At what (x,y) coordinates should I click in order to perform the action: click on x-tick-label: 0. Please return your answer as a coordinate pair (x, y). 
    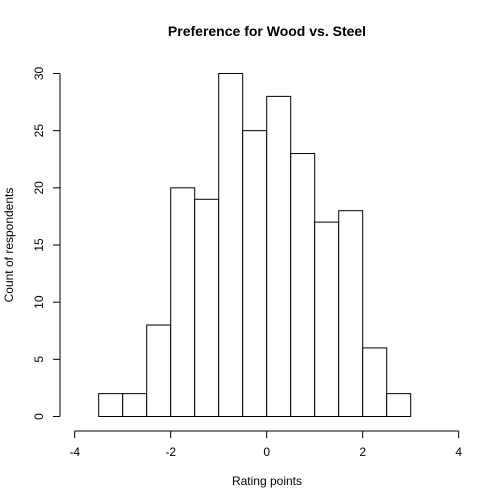
    Looking at the image, I should click on (266, 452).